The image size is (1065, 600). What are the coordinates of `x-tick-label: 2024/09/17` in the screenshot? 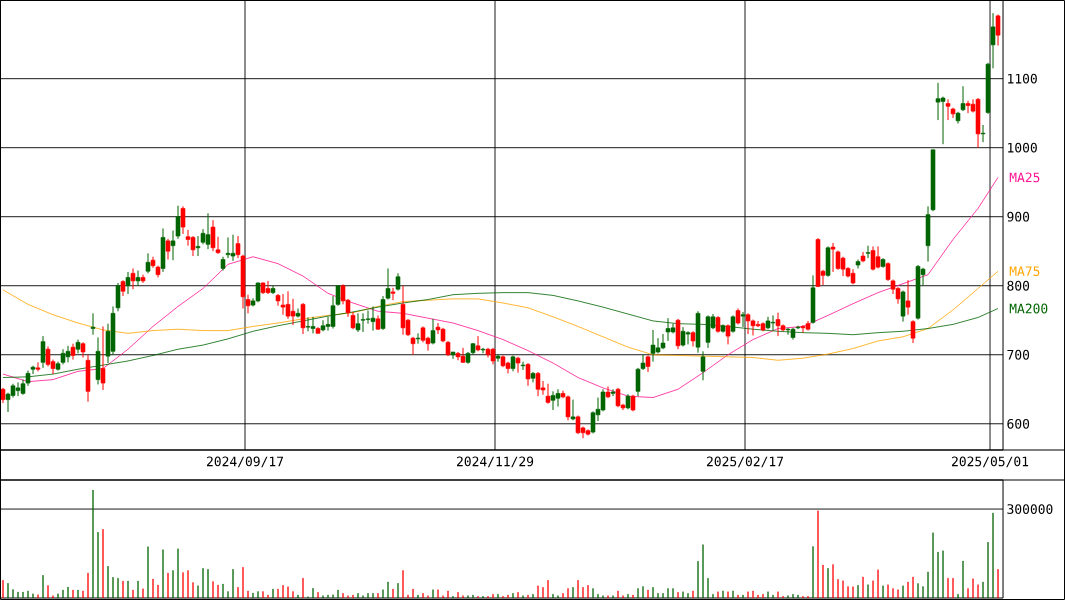 It's located at (245, 462).